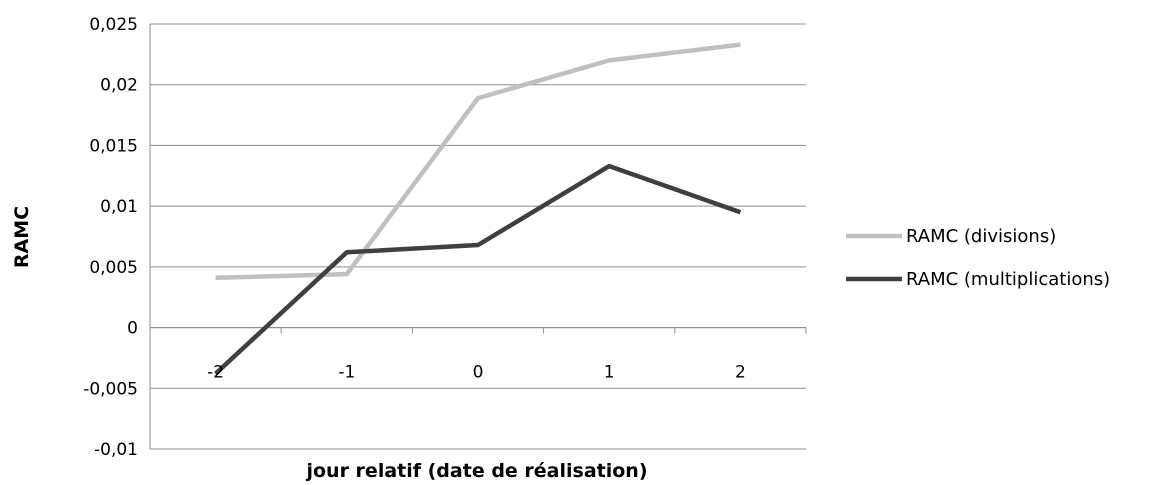 The width and height of the screenshot is (1162, 485). What do you see at coordinates (609, 373) in the screenshot?
I see `x-tick-label: 1` at bounding box center [609, 373].